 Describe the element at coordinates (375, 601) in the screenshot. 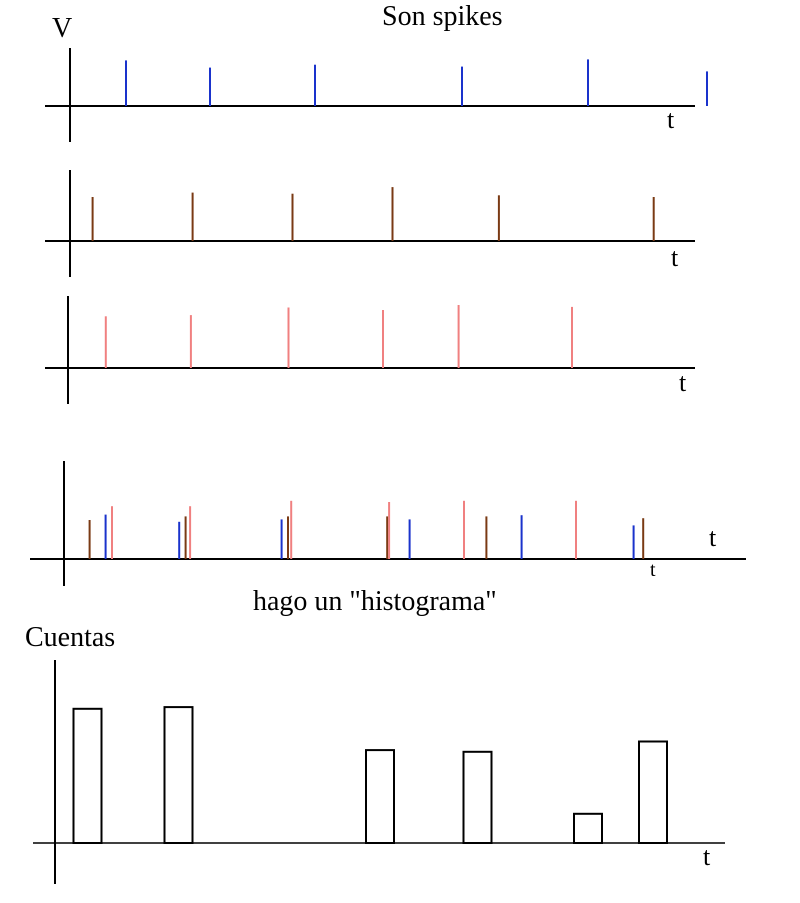

I see `histogram-caption: hago un "histograma"` at that location.